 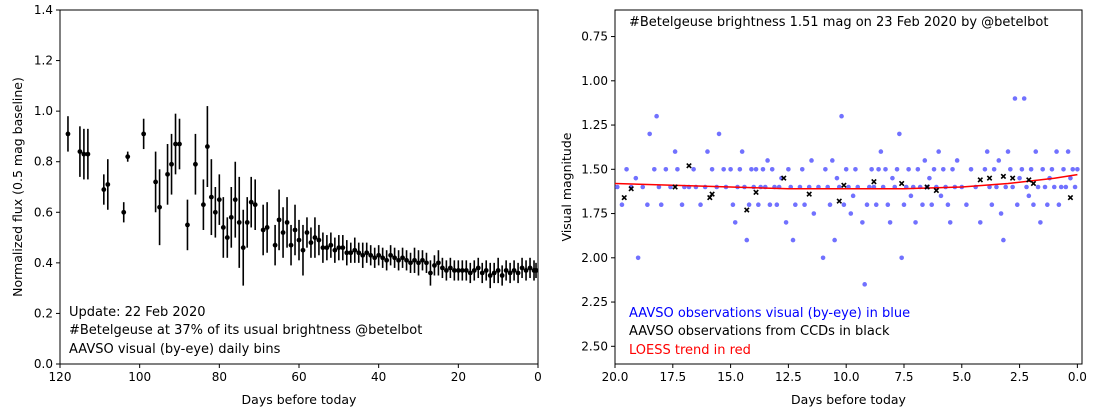 I want to click on left-y-axis-label: Normalized flux (0.5 mag baseline), so click(x=17, y=187).